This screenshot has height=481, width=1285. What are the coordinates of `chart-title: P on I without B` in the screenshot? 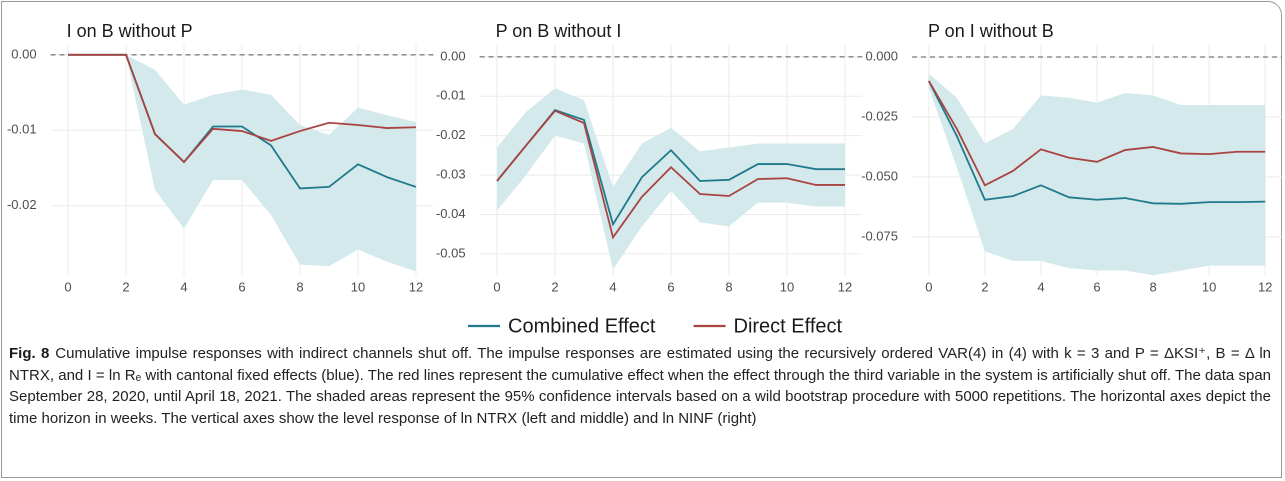 It's located at (991, 31).